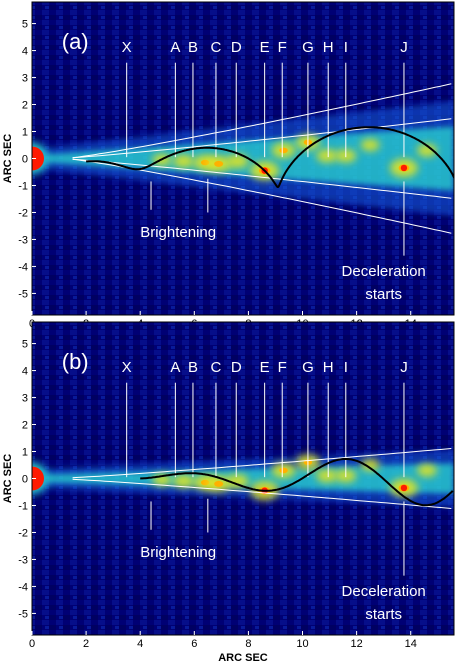 This screenshot has width=457, height=665. What do you see at coordinates (75, 41) in the screenshot?
I see `panel-label: (a)` at bounding box center [75, 41].